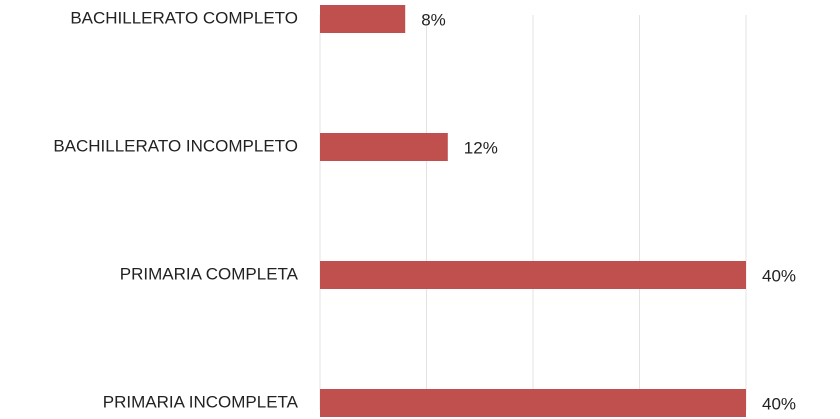 The height and width of the screenshot is (419, 840). Describe the element at coordinates (481, 147) in the screenshot. I see `value-label: 12%` at that location.